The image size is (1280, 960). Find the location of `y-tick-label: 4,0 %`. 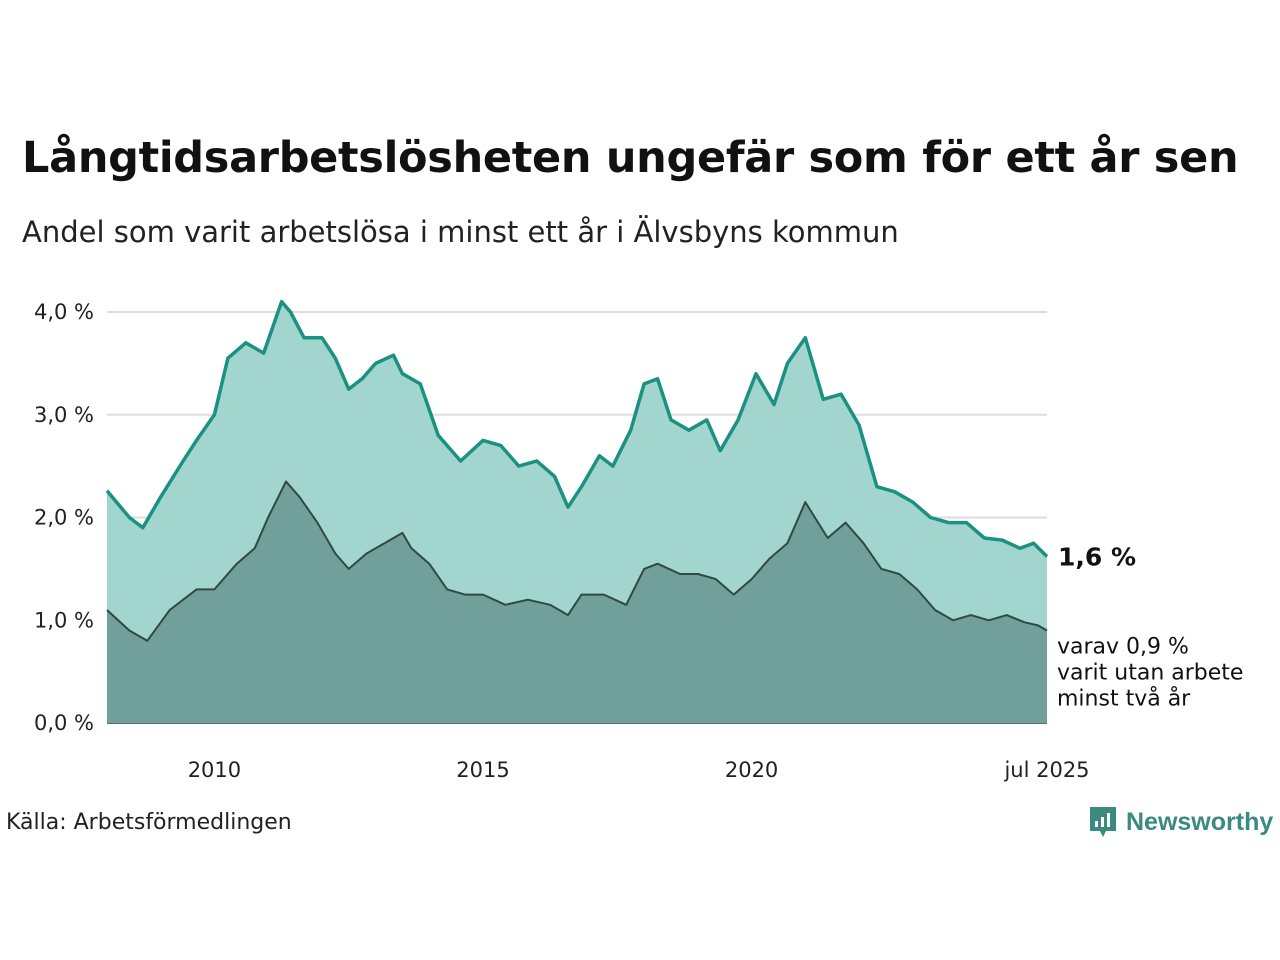

y-tick-label: 4,0 % is located at coordinates (64, 312).